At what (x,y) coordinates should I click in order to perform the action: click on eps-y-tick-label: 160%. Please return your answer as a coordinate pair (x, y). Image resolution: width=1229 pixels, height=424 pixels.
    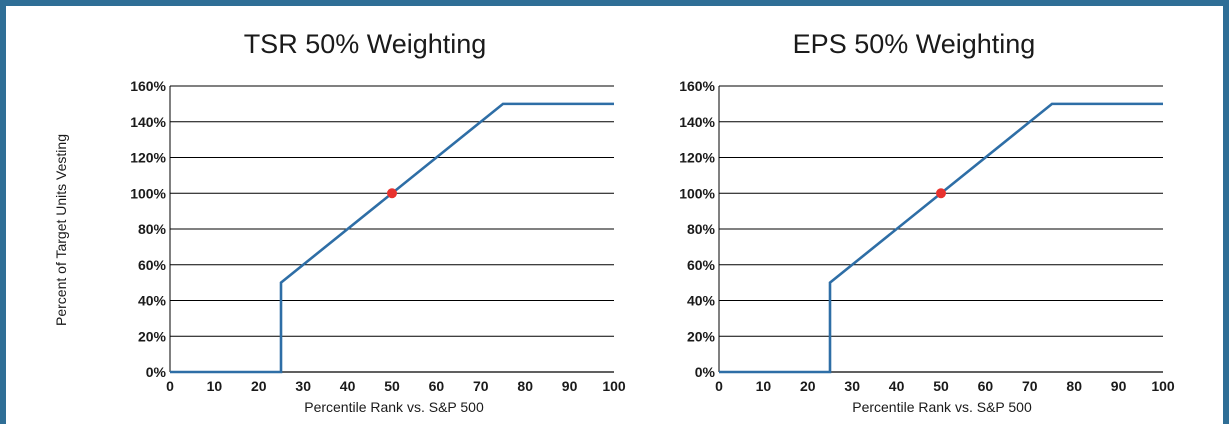
    Looking at the image, I should click on (697, 86).